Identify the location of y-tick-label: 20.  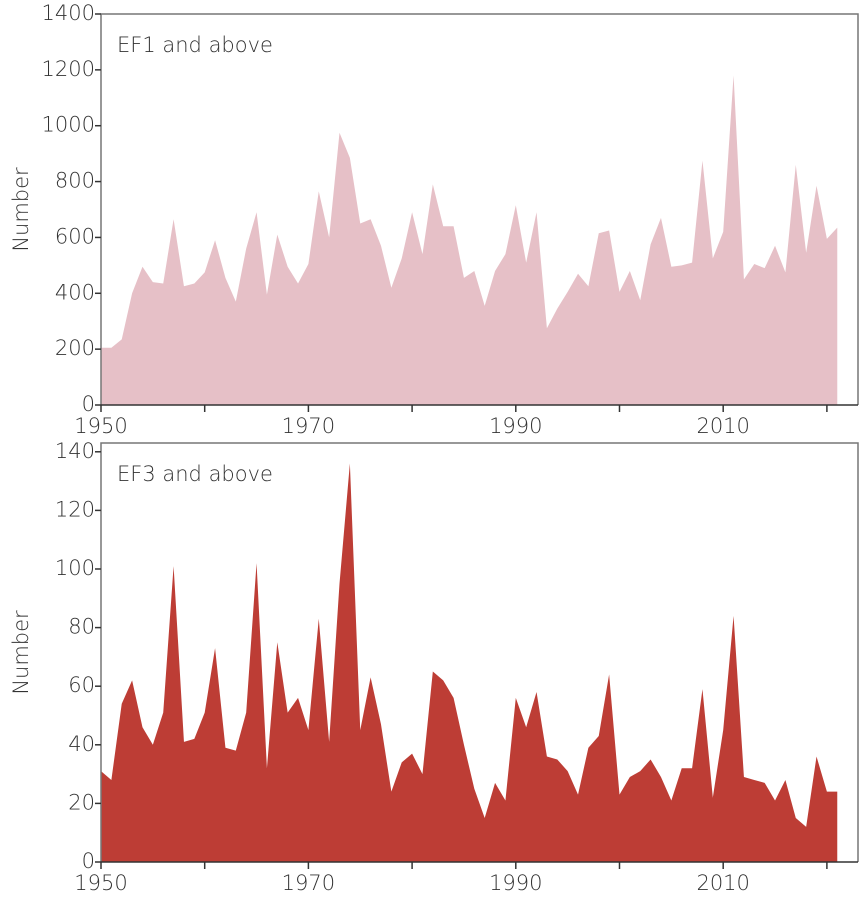
(81, 802).